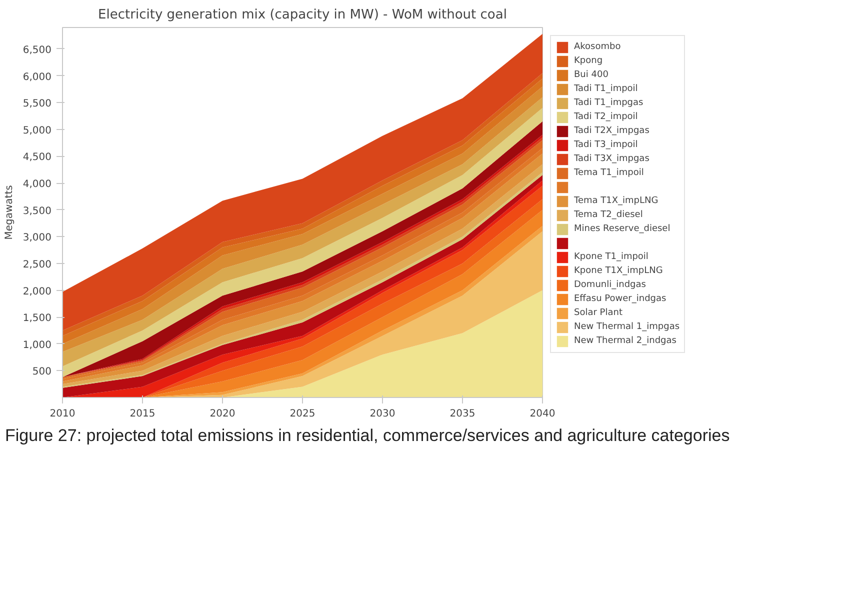 The width and height of the screenshot is (861, 614). Describe the element at coordinates (303, 414) in the screenshot. I see `x-tick-label: 2025` at that location.